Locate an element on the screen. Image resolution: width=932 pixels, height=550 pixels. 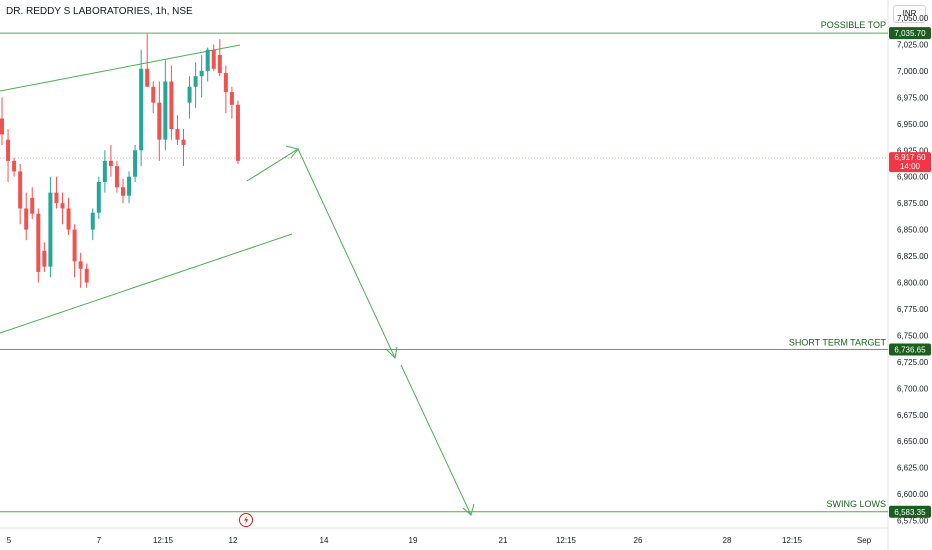
y-tick-label: 6,775.00 is located at coordinates (913, 309).